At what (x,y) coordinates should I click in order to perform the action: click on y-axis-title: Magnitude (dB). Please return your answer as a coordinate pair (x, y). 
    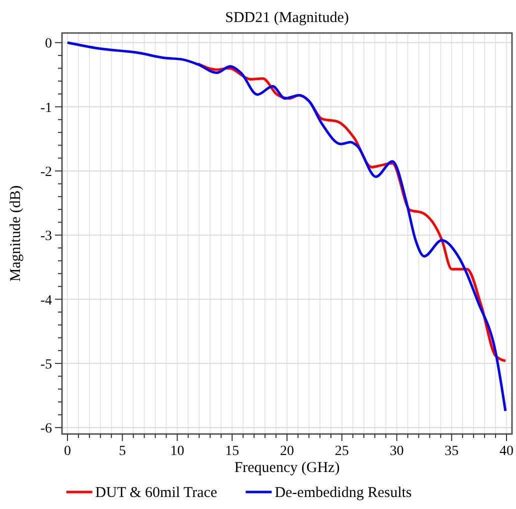
    Looking at the image, I should click on (16, 233).